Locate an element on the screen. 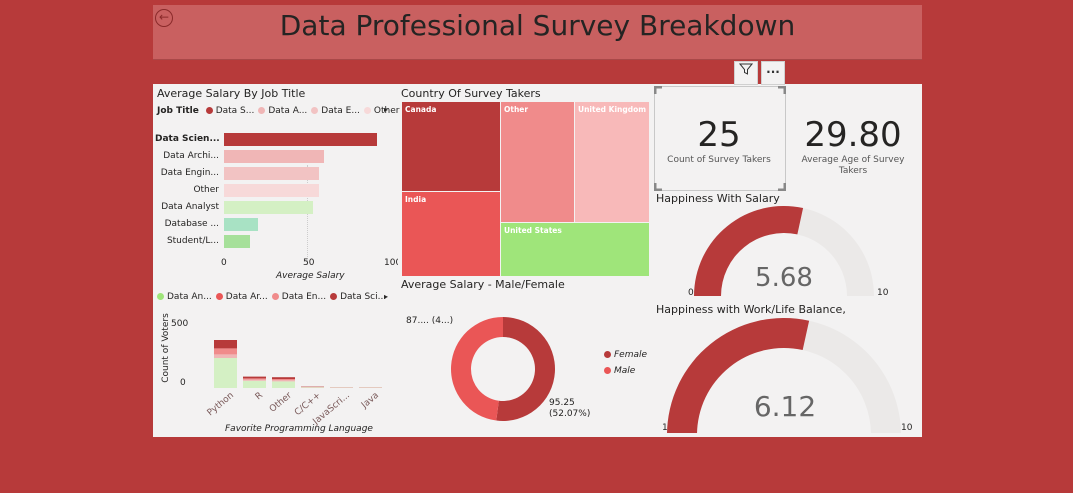 The height and width of the screenshot is (493, 1073). gauge-salary-title: Happiness With Salary is located at coordinates (718, 198).